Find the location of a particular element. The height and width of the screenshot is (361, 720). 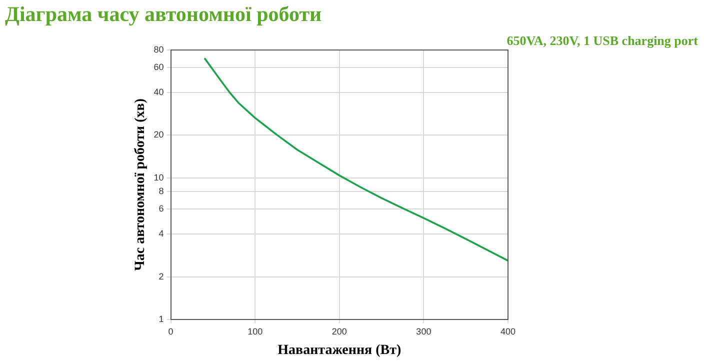

y-tick-label: 4 is located at coordinates (161, 233).